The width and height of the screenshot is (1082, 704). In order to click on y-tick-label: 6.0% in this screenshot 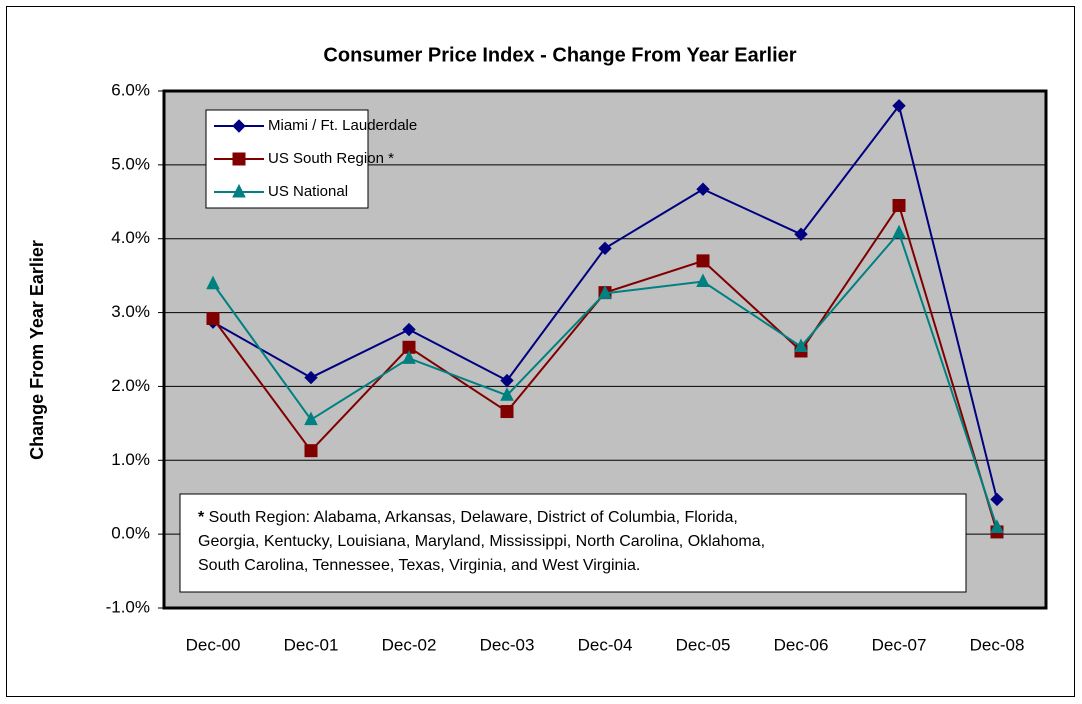, I will do `click(130, 89)`.